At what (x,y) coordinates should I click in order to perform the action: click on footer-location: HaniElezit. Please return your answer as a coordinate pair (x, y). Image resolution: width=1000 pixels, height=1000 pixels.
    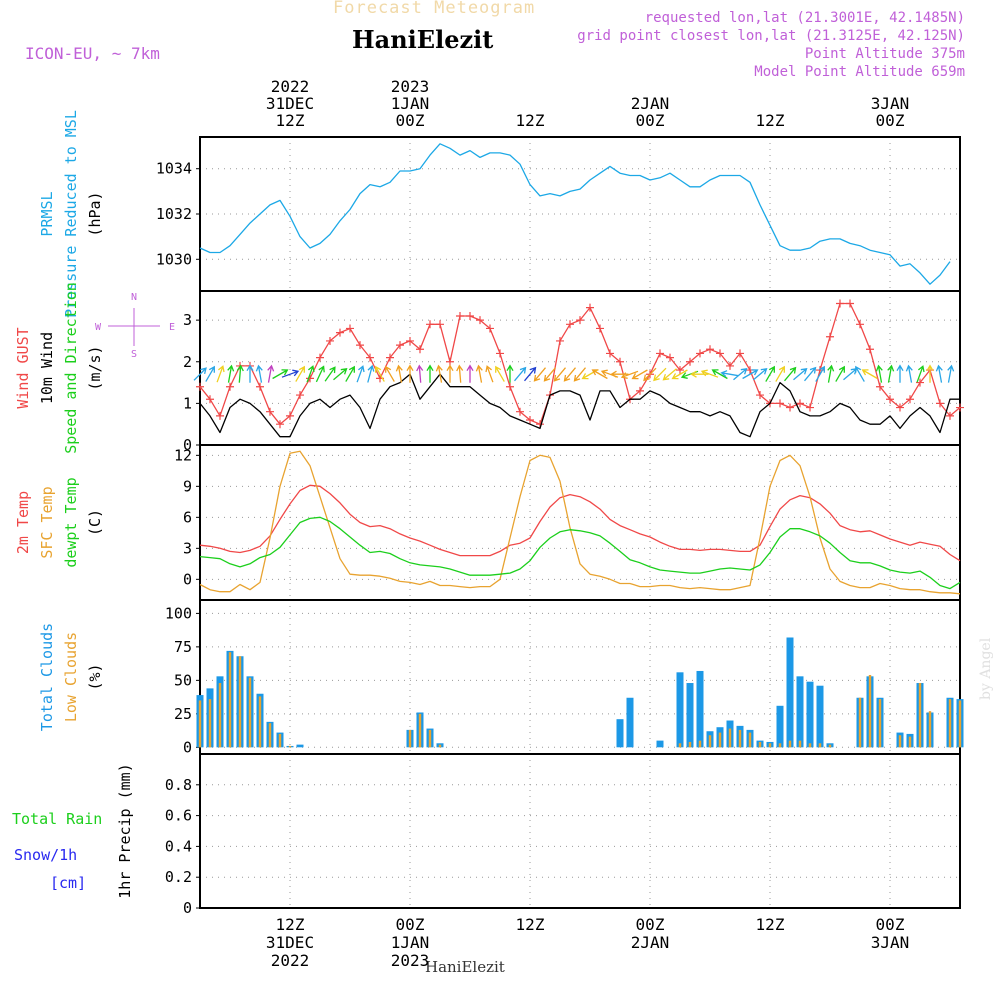
    Looking at the image, I should click on (465, 967).